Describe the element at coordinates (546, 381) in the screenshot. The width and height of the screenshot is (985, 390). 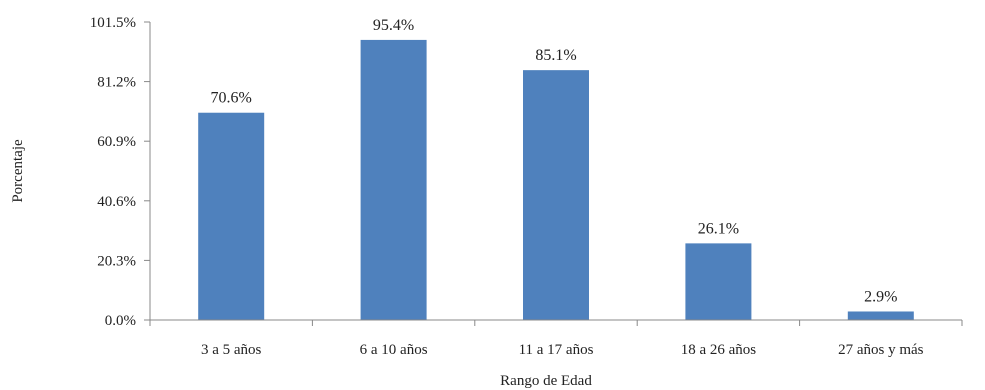
I see `x-axis-title: Rango de Edad` at that location.